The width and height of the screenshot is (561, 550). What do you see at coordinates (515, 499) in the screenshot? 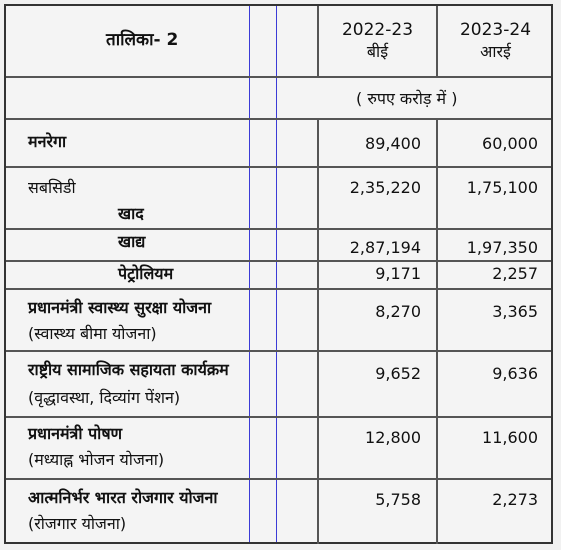
I see `value-2023: 2,273` at bounding box center [515, 499].